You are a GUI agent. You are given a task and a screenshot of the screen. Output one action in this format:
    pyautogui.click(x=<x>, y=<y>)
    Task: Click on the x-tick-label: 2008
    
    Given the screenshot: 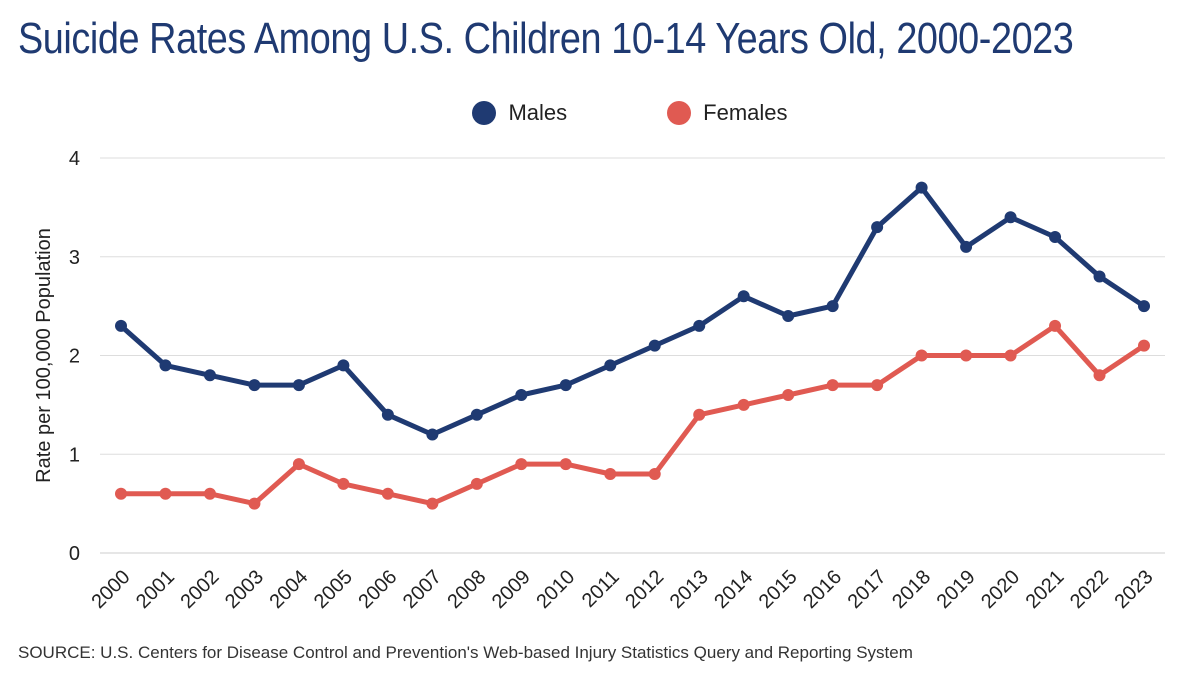 What is the action you would take?
    pyautogui.click(x=466, y=589)
    